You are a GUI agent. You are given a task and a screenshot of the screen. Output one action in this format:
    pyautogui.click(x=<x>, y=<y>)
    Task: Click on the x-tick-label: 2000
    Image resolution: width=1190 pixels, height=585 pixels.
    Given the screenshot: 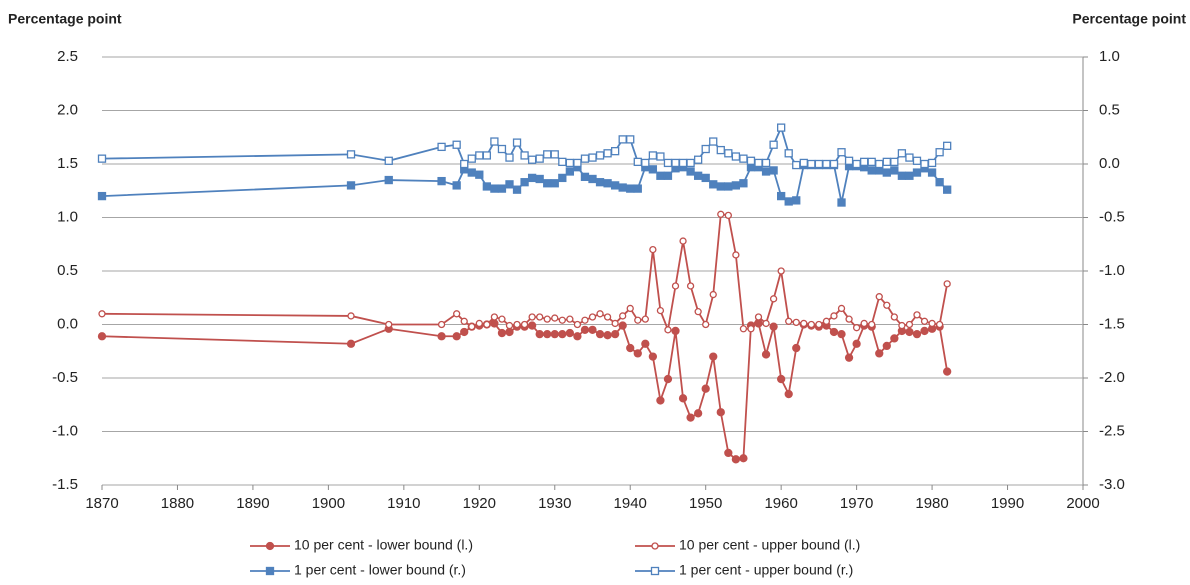 What is the action you would take?
    pyautogui.click(x=1082, y=503)
    